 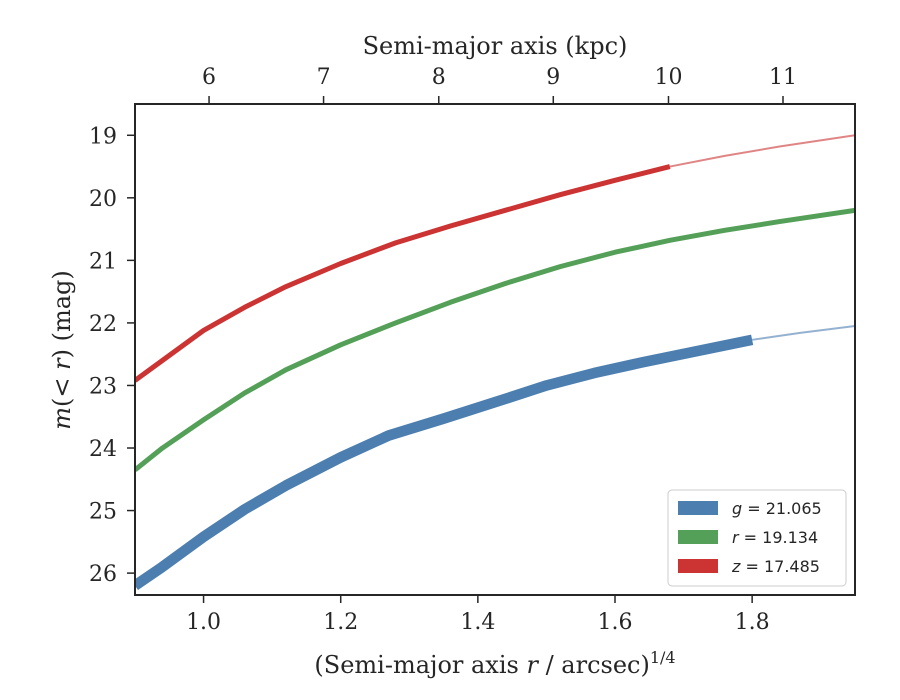 I want to click on y-axis-label-r: r, so click(x=62, y=363).